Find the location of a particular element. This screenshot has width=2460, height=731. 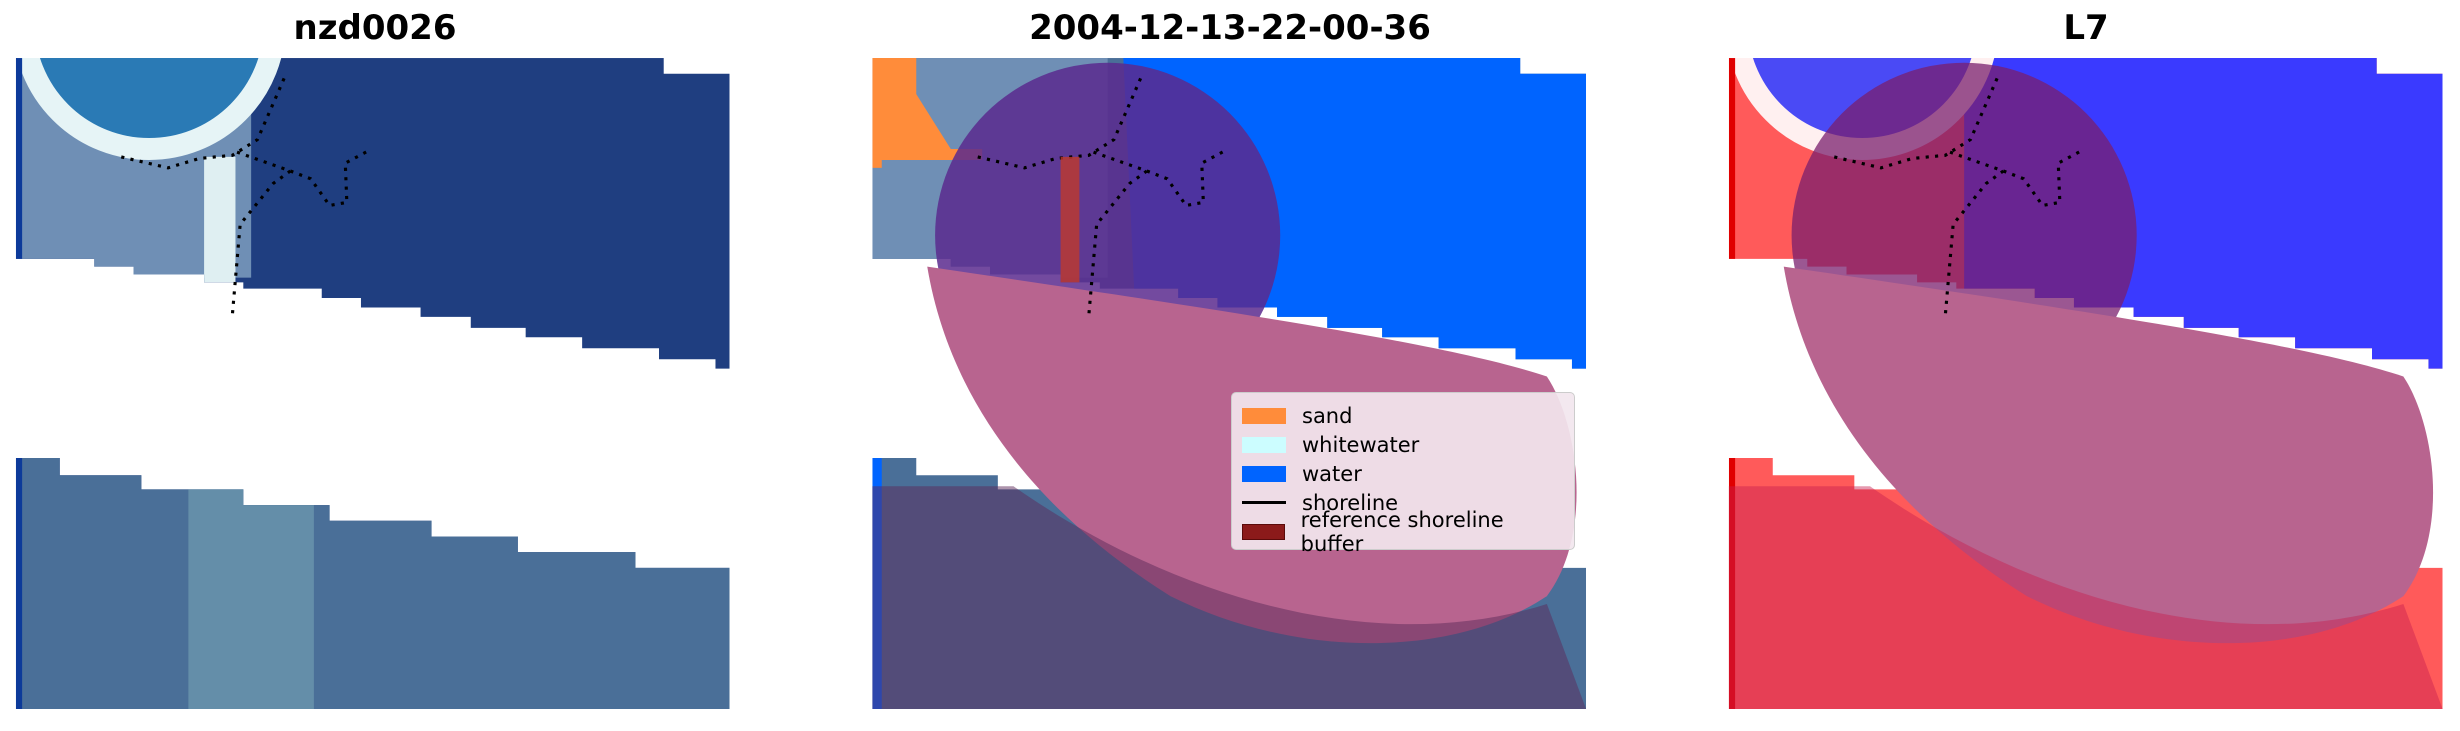

legend-item-sand: sand is located at coordinates (1403, 415).